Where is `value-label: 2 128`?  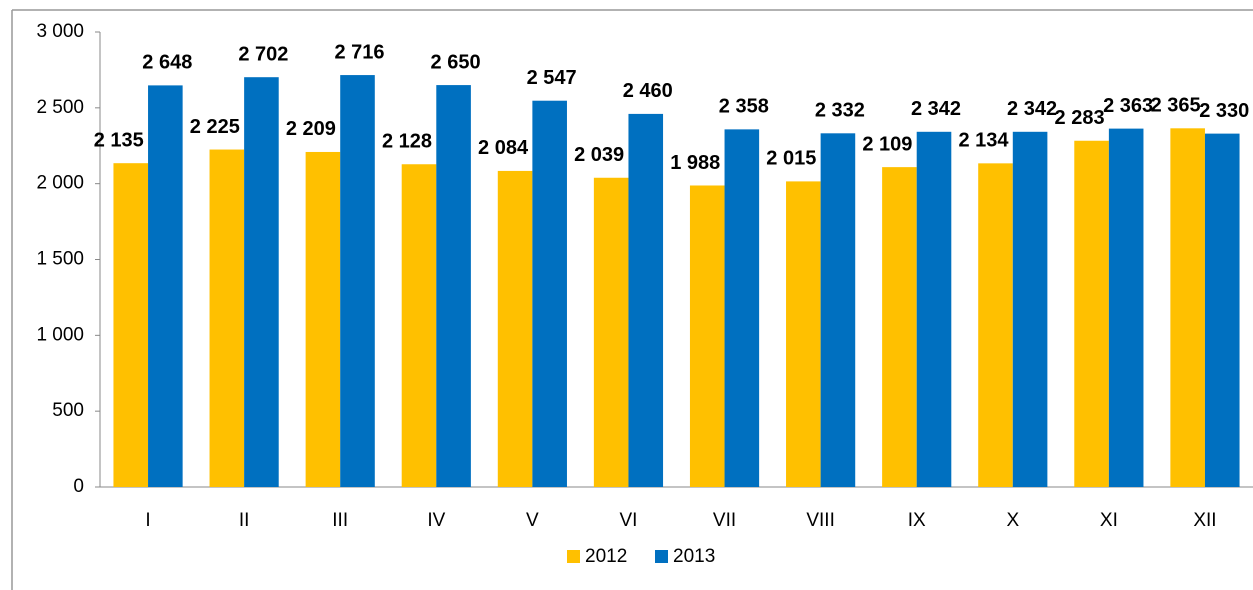 value-label: 2 128 is located at coordinates (407, 142).